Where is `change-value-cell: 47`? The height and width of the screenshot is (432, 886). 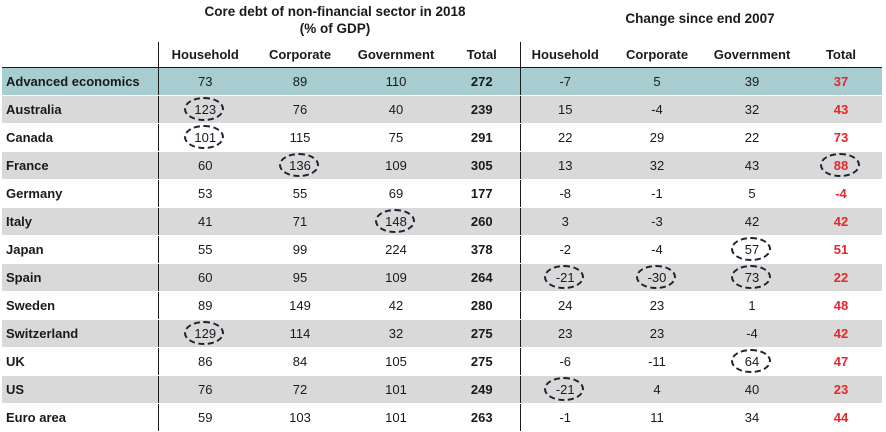 change-value-cell: 47 is located at coordinates (841, 361).